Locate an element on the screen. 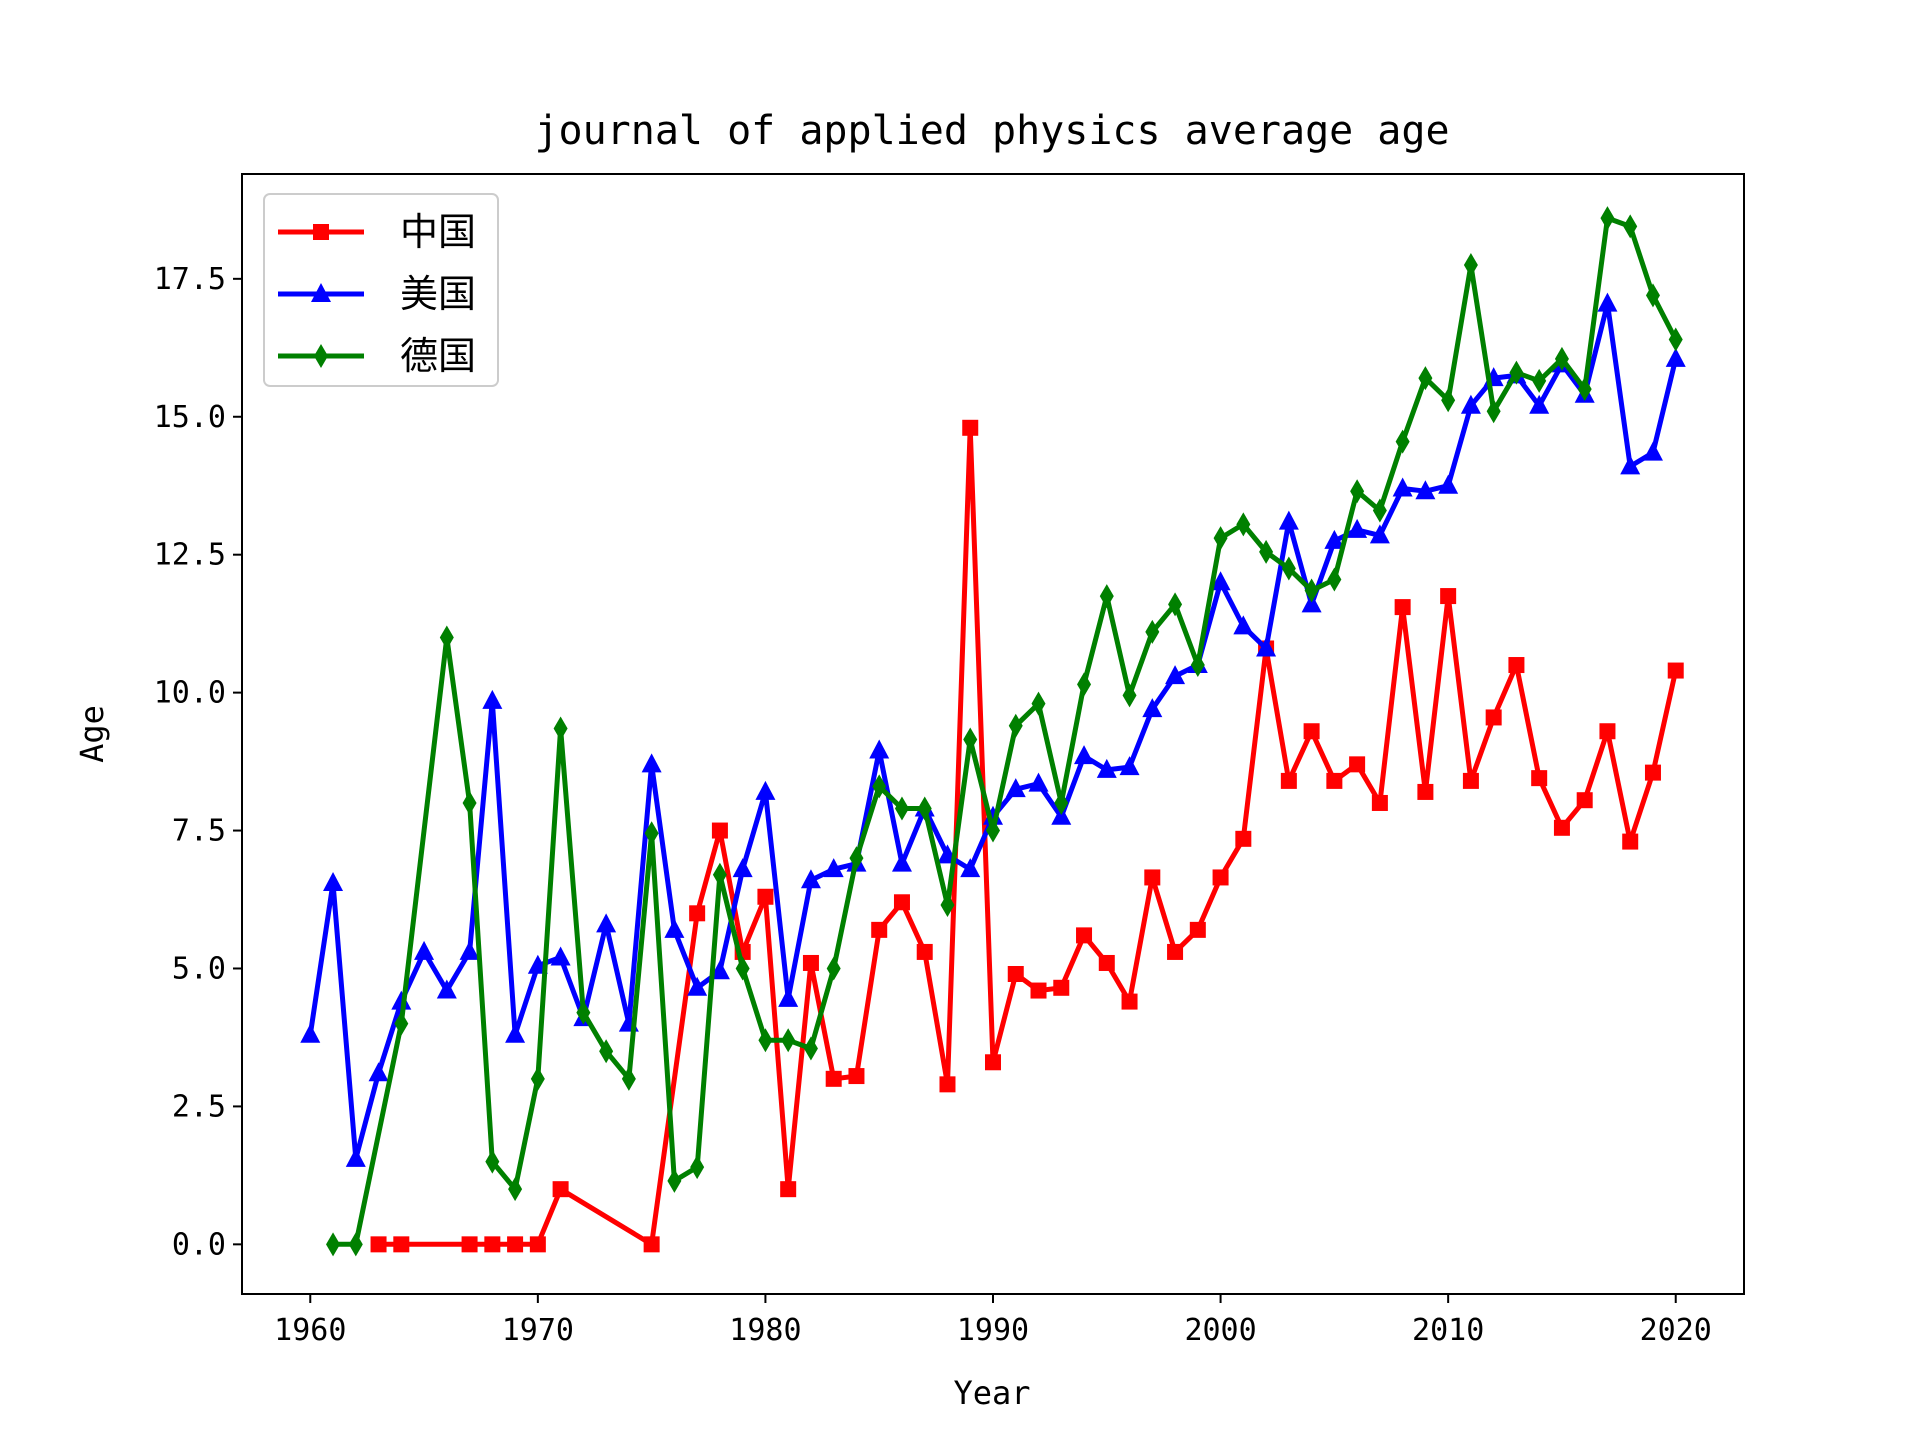 The width and height of the screenshot is (1920, 1440). y-axis: 0.0 2.5 5.0 7.5 10.0 12.5 15.0 17.5 is located at coordinates (198, 762).